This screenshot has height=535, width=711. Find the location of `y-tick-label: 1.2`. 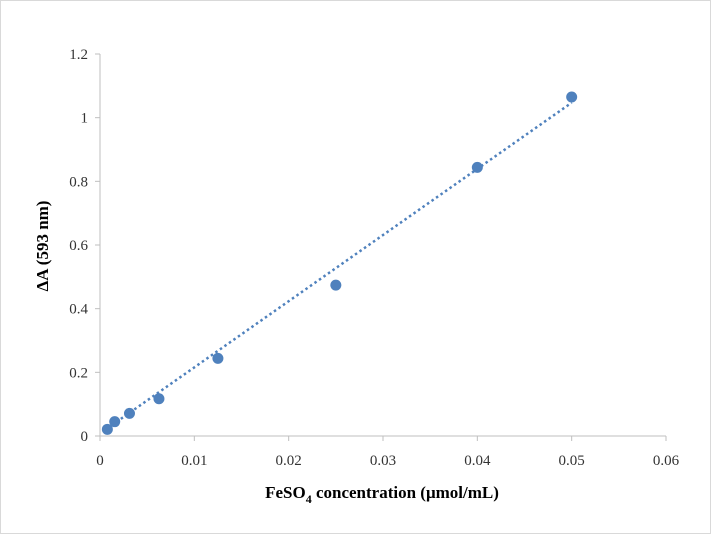

y-tick-label: 1.2 is located at coordinates (78, 55).